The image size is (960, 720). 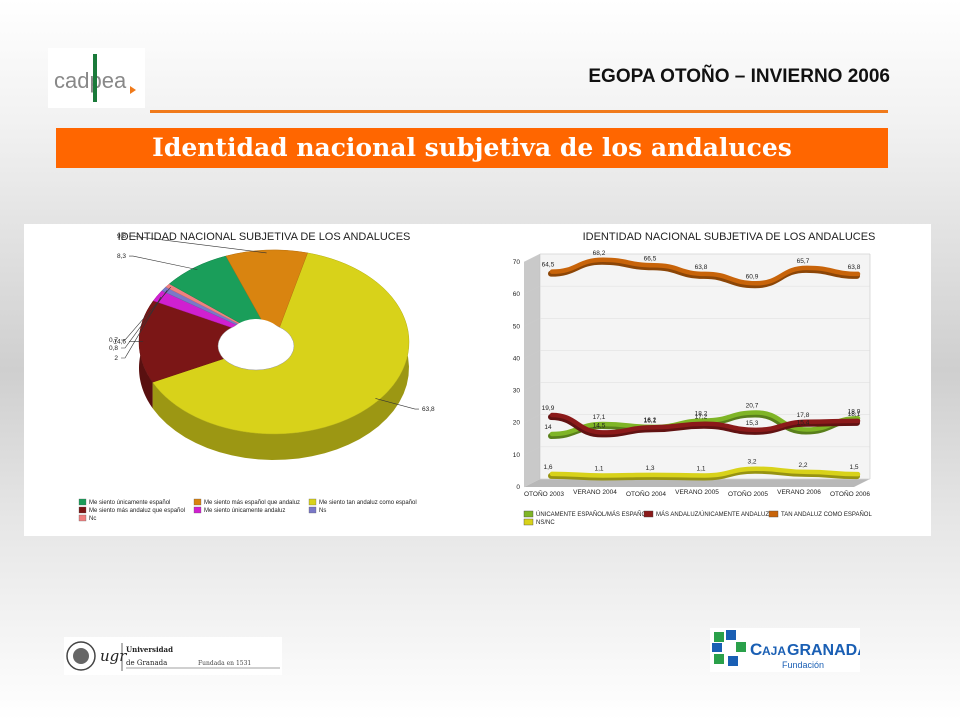 What do you see at coordinates (517, 375) in the screenshot?
I see `line-yticks: 0 10 20 30 40 50 60 70` at bounding box center [517, 375].